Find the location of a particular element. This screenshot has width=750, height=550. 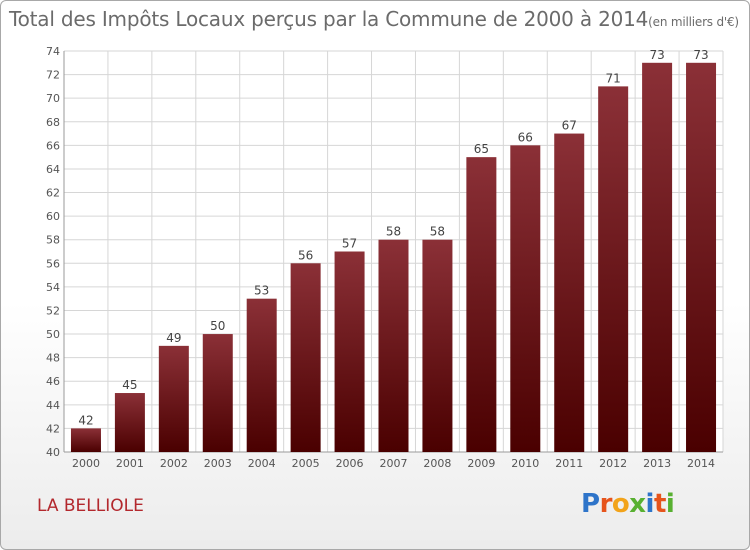

y-tick-label: 44 is located at coordinates (53, 405).